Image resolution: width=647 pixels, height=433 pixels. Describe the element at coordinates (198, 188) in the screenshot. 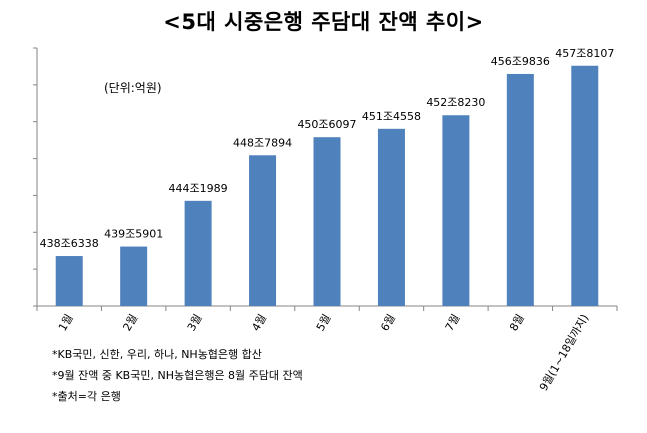

I see `data-label: 444조1989` at that location.